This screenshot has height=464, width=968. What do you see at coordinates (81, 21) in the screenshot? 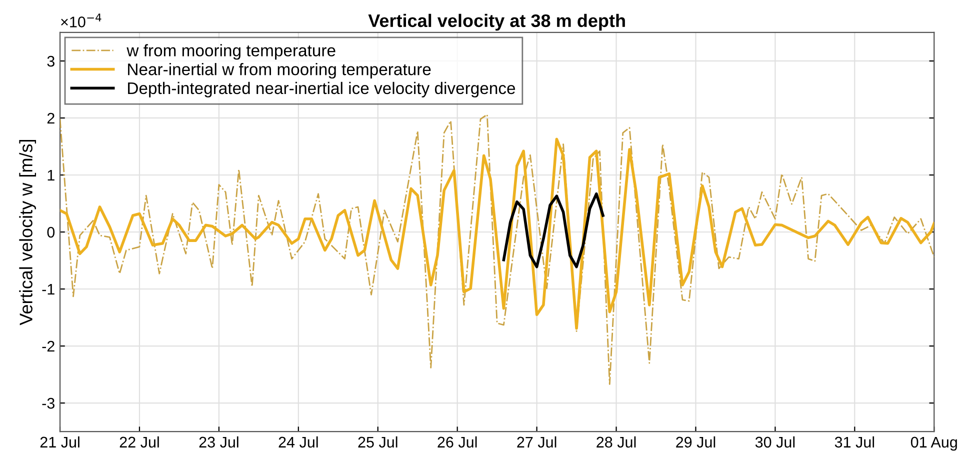
I see `text: ×10$^{−4}$` at bounding box center [81, 21].